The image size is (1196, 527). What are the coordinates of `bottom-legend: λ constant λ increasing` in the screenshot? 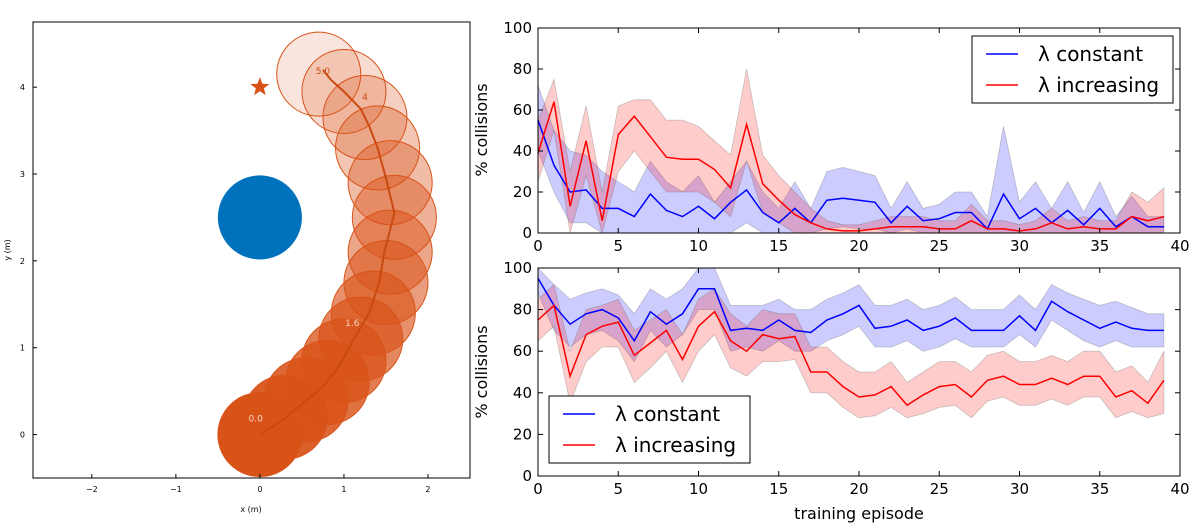 It's located at (649, 429).